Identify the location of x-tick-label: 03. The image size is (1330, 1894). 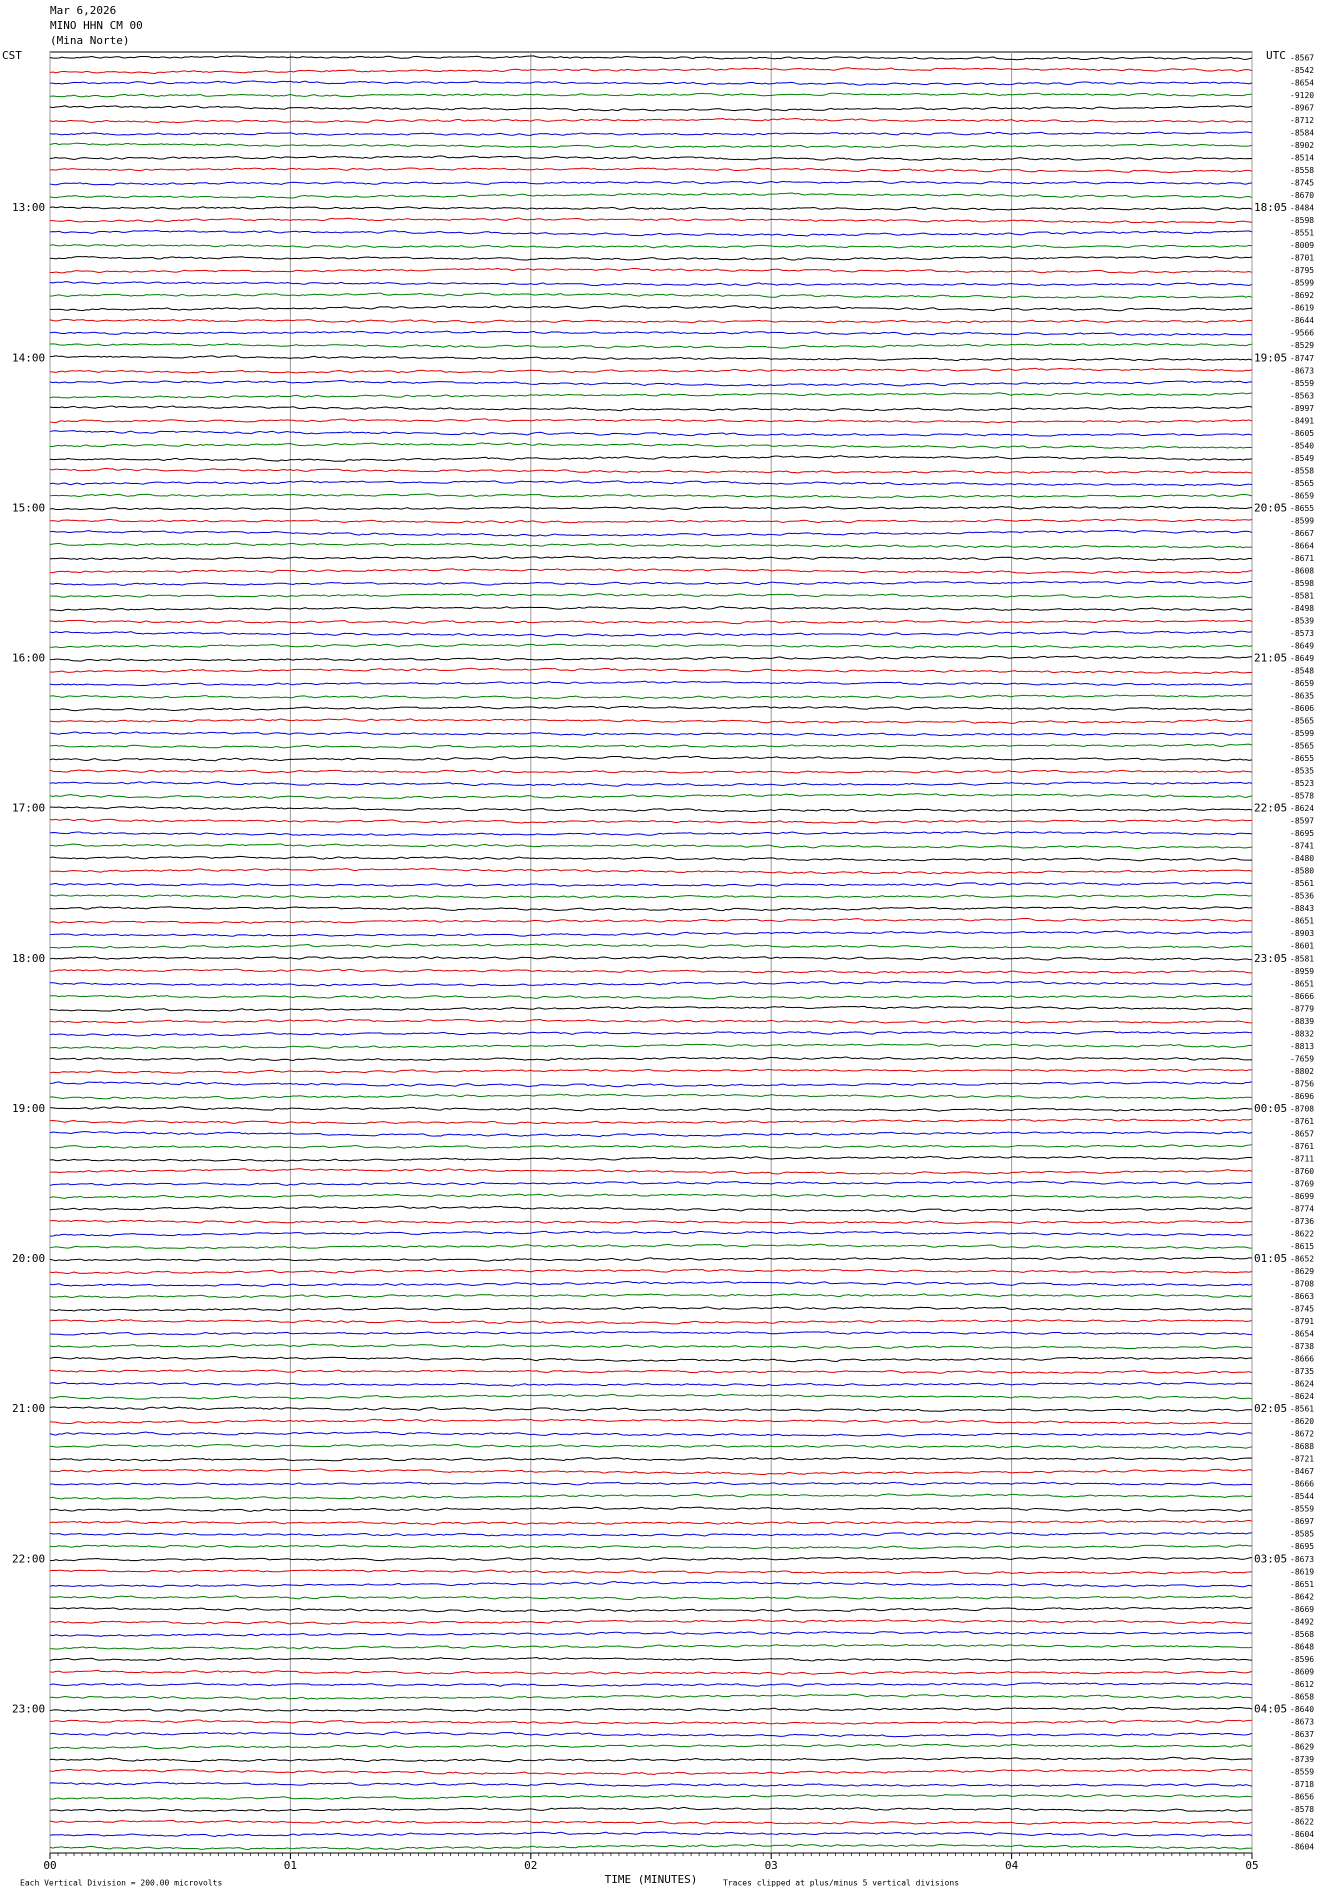
(771, 1865).